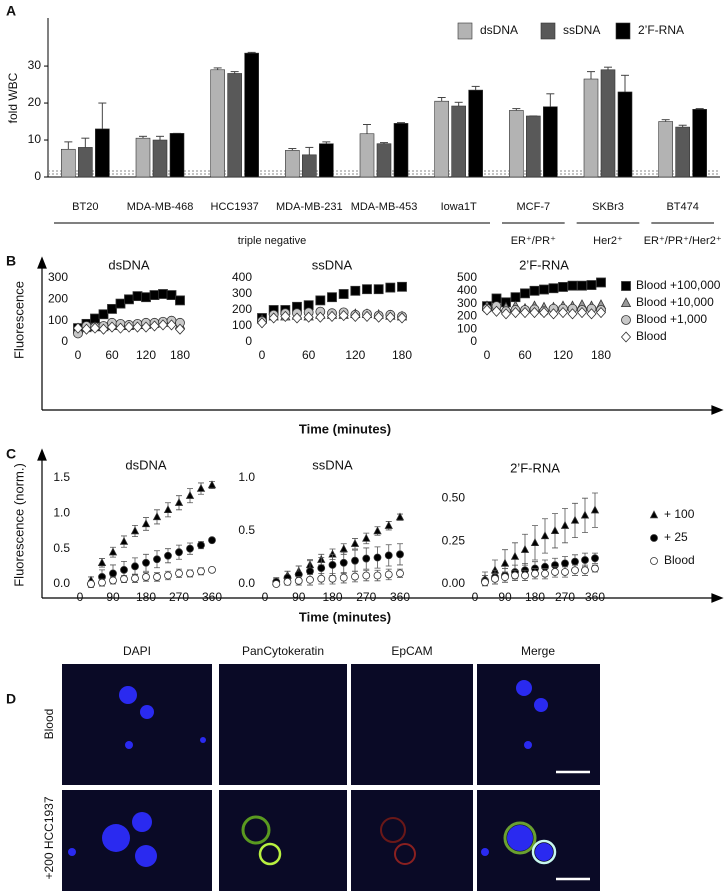 The width and height of the screenshot is (726, 895). What do you see at coordinates (11, 11) in the screenshot?
I see `panel-label: A` at bounding box center [11, 11].